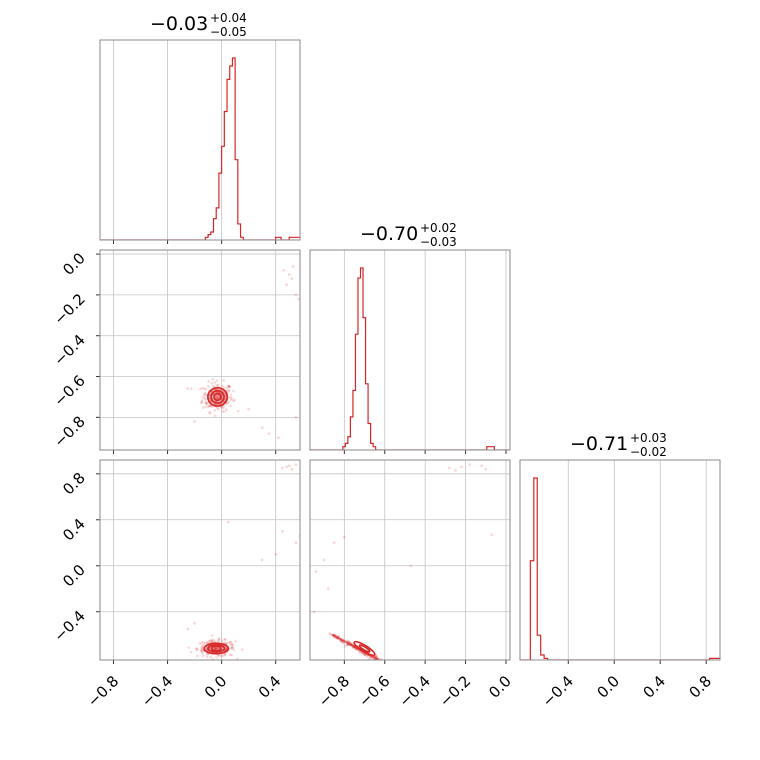 Image resolution: width=760 pixels, height=760 pixels. I want to click on x-tick-label: −0.4, so click(414, 691).